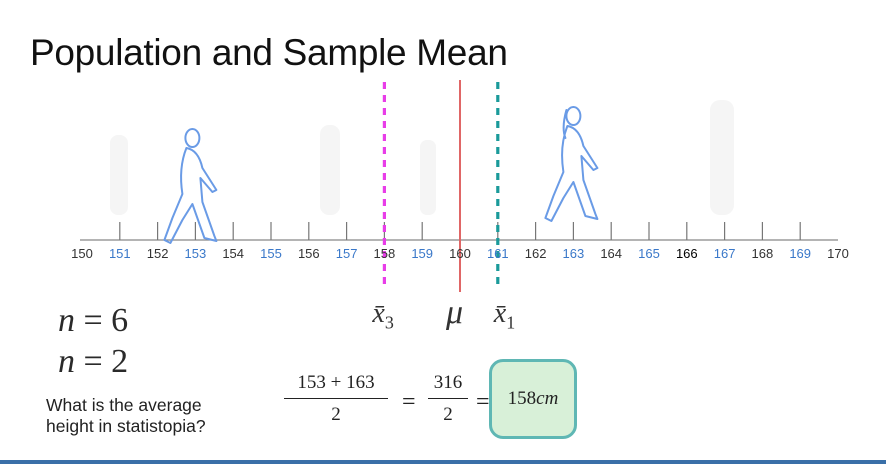  I want to click on tick-label: 157, so click(346, 253).